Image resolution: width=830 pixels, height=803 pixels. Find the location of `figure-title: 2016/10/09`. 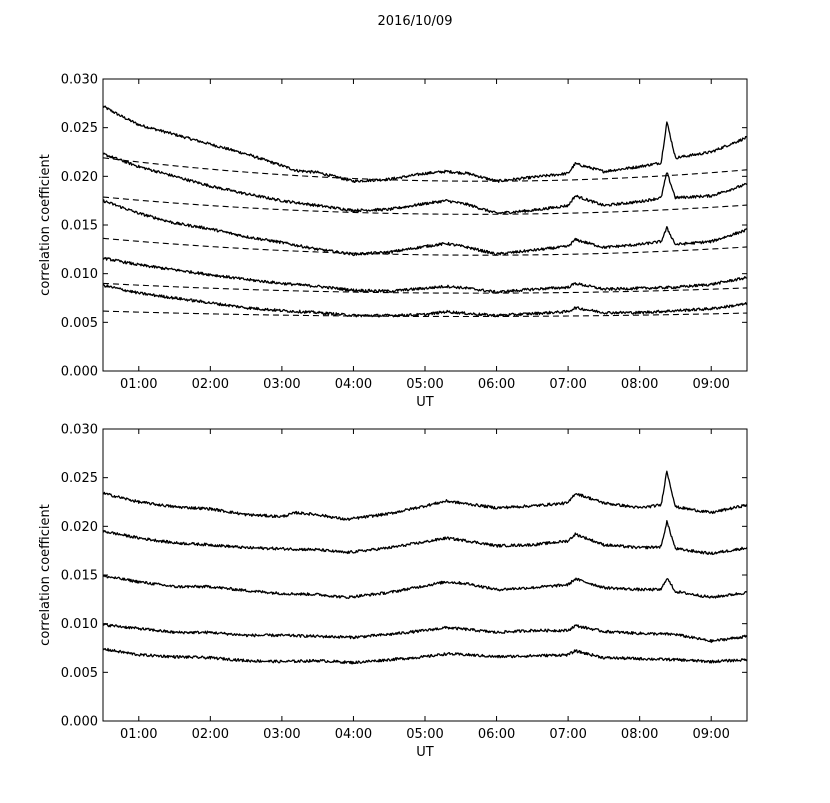

figure-title: 2016/10/09 is located at coordinates (415, 21).